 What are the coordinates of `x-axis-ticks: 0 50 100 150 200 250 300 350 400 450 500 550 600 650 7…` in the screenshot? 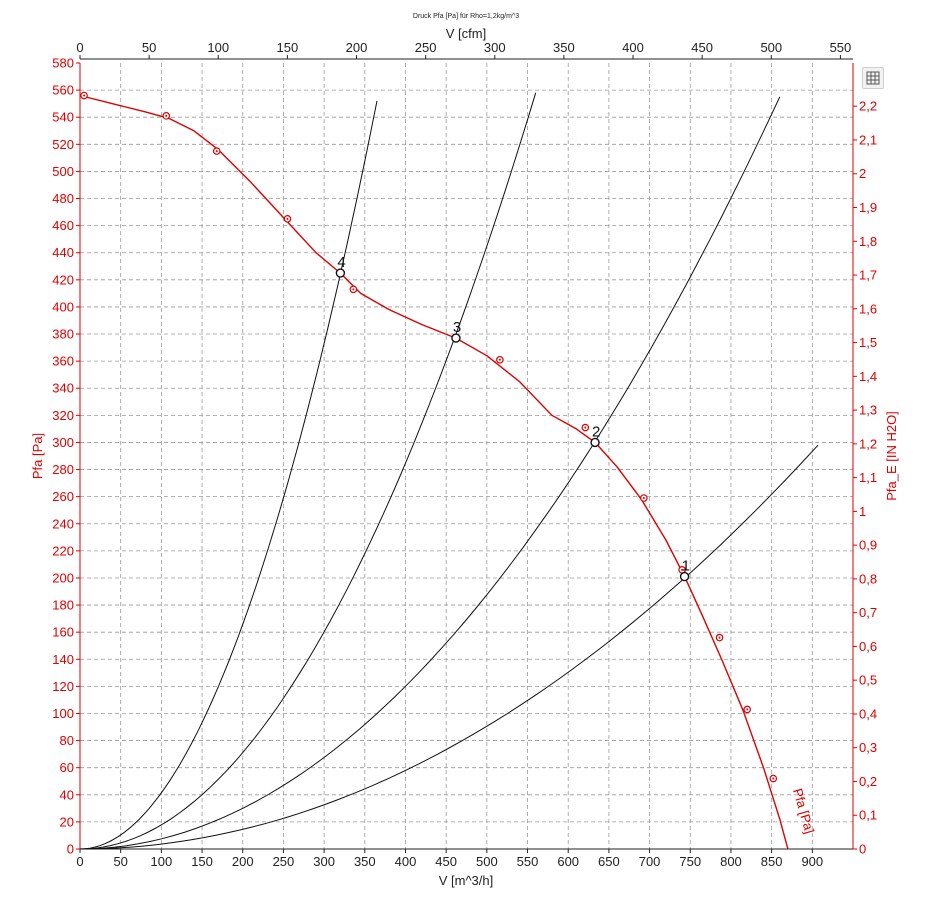 It's located at (449, 859).